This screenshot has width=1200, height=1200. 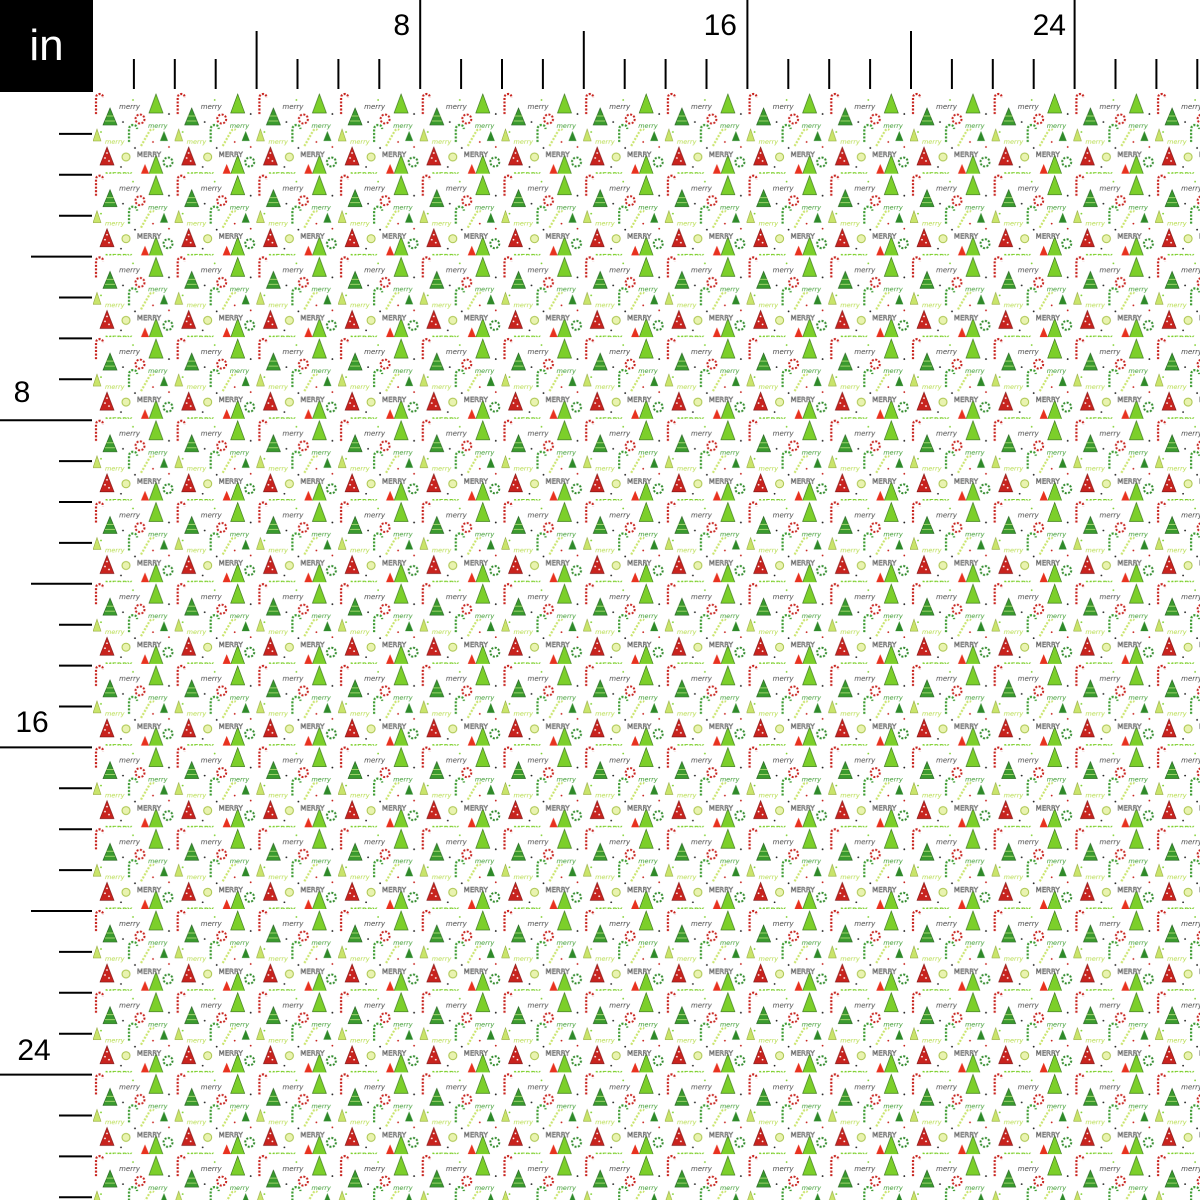 What do you see at coordinates (22, 392) in the screenshot?
I see `left-label-8: 8` at bounding box center [22, 392].